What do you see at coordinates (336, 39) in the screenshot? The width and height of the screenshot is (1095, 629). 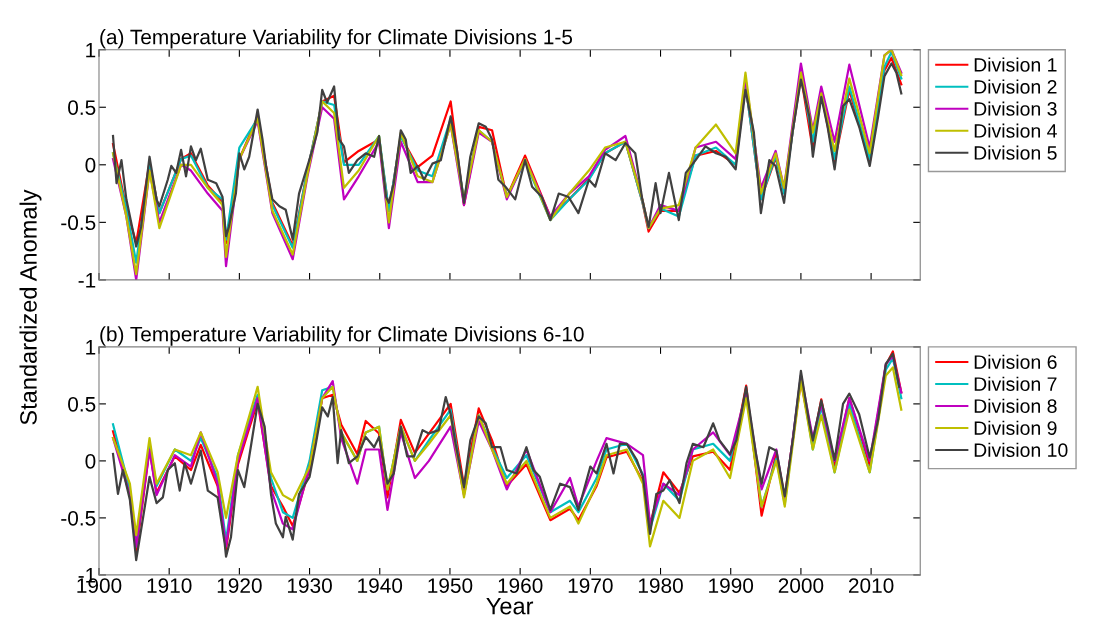 I see `chart-title: (a) Temperature Variability for Climate Divisions 1-5` at bounding box center [336, 39].